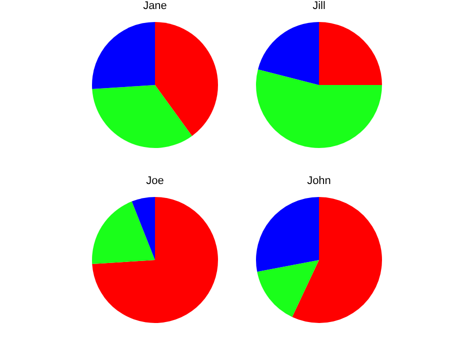 The image size is (474, 338). What do you see at coordinates (155, 181) in the screenshot?
I see `chart-title: Joe` at bounding box center [155, 181].